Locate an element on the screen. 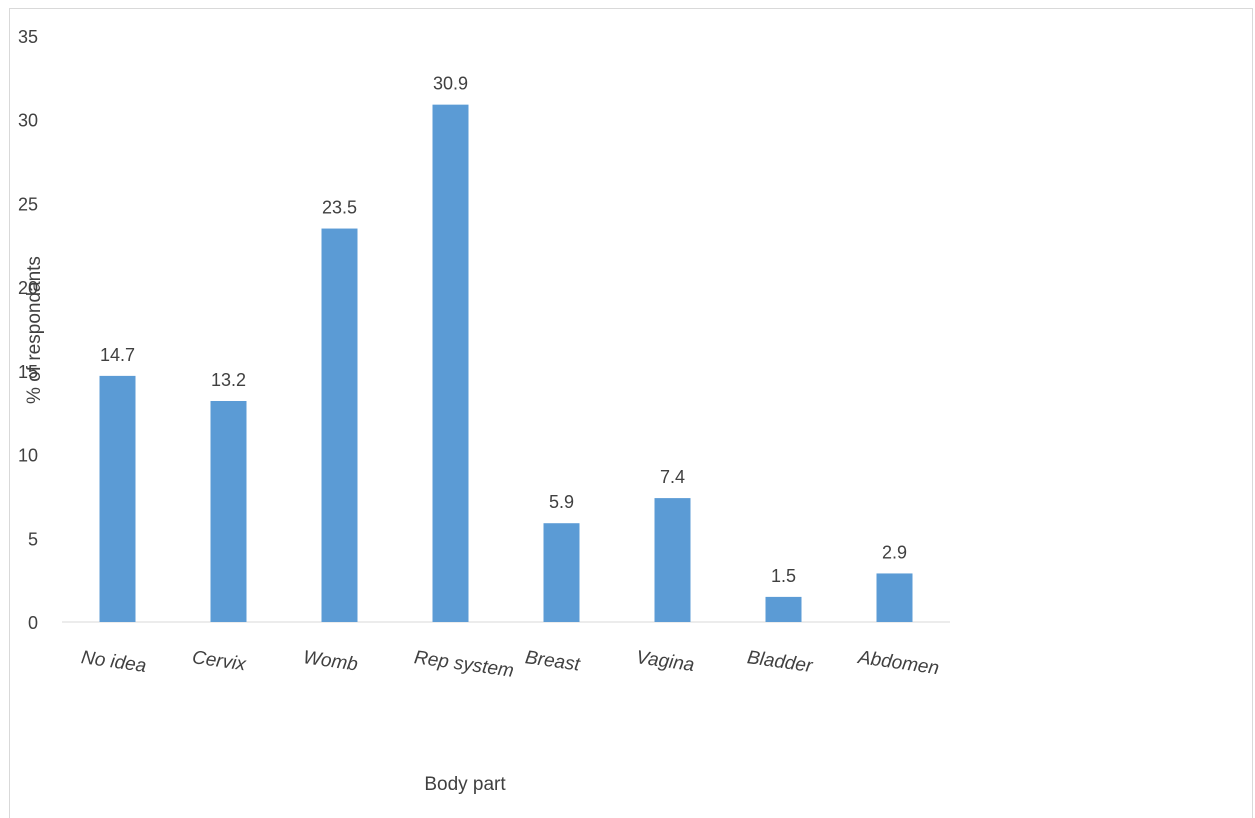  y-tick-label: 0 is located at coordinates (33, 623).